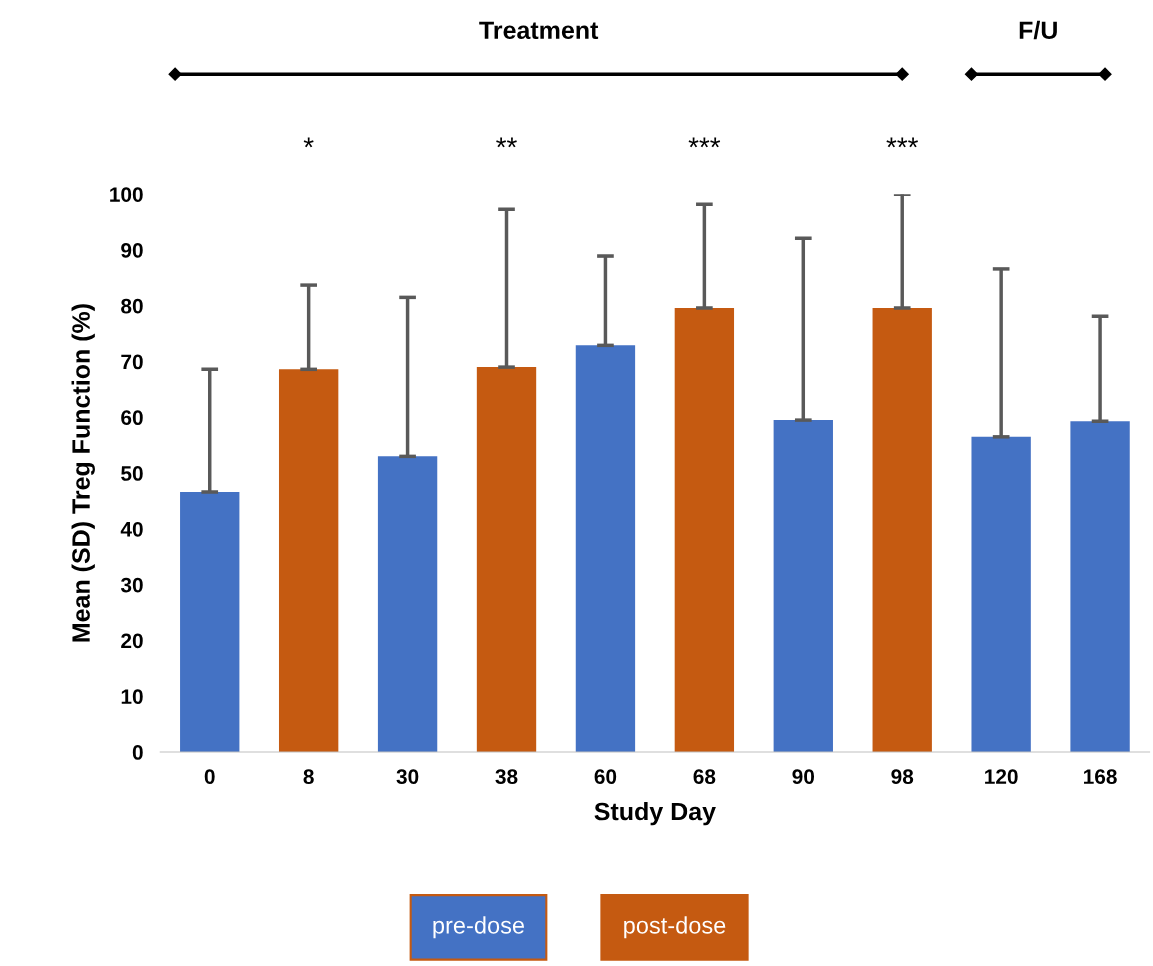 Image resolution: width=1153 pixels, height=966 pixels. What do you see at coordinates (1001, 776) in the screenshot?
I see `x-tick-label: 120` at bounding box center [1001, 776].